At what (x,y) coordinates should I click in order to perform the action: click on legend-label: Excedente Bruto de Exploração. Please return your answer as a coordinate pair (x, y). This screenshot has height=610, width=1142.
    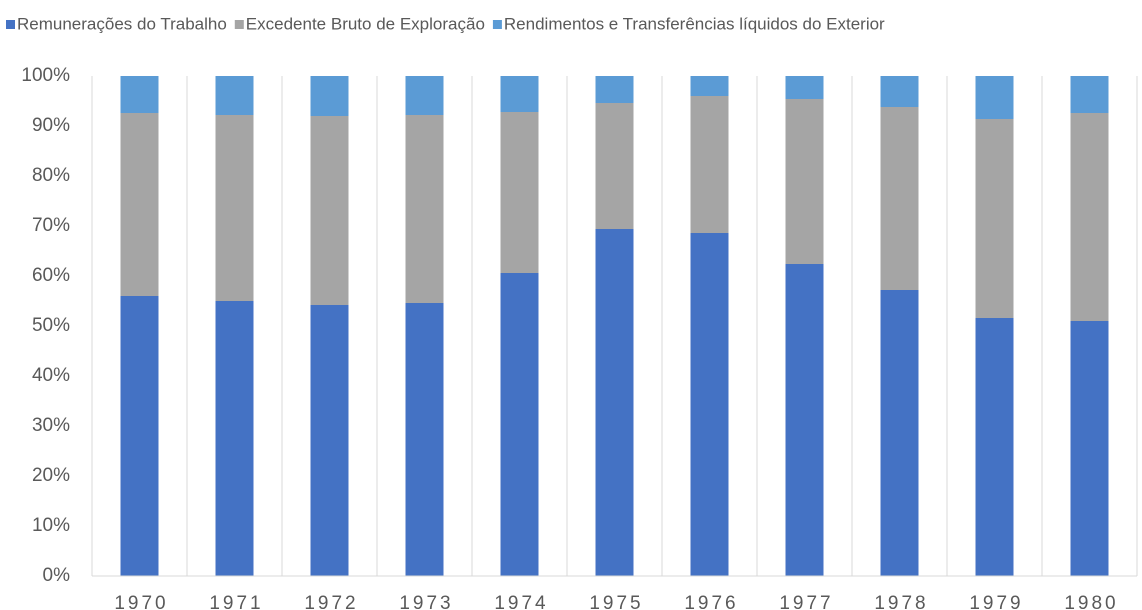
    Looking at the image, I should click on (365, 23).